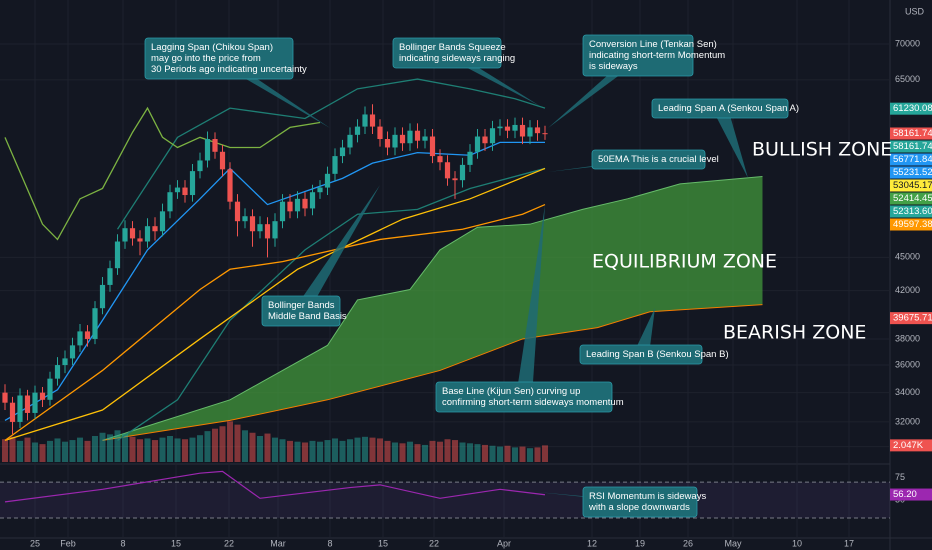  What do you see at coordinates (794, 333) in the screenshot?
I see `zone-label: BEARISH ZONE` at bounding box center [794, 333].